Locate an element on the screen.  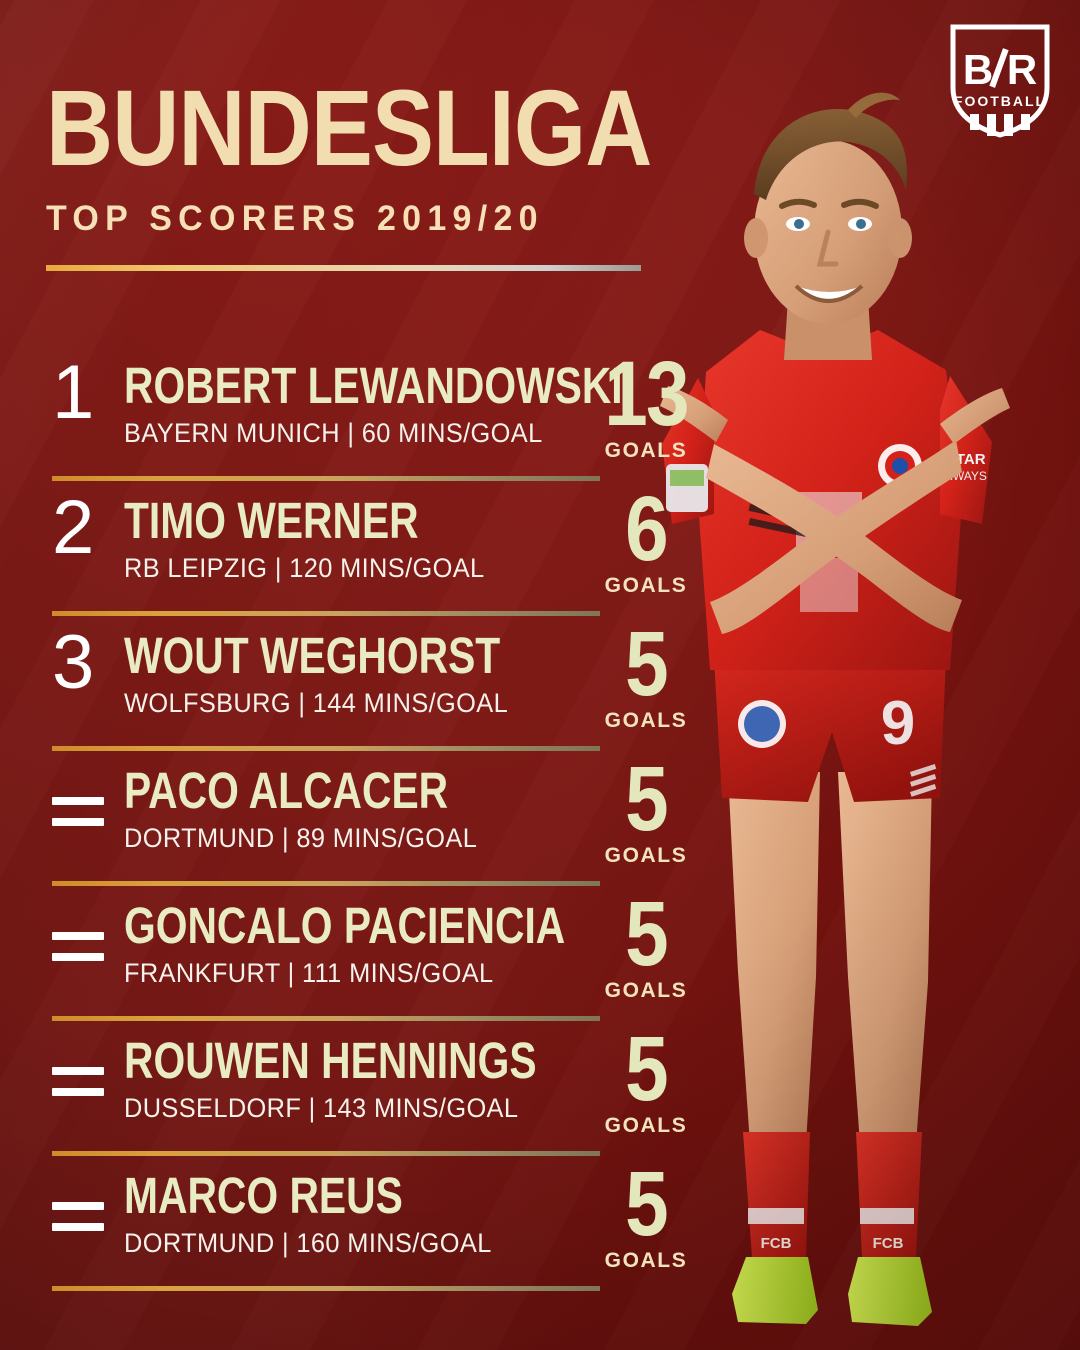
player-name: MARCO REUS is located at coordinates (263, 1195).